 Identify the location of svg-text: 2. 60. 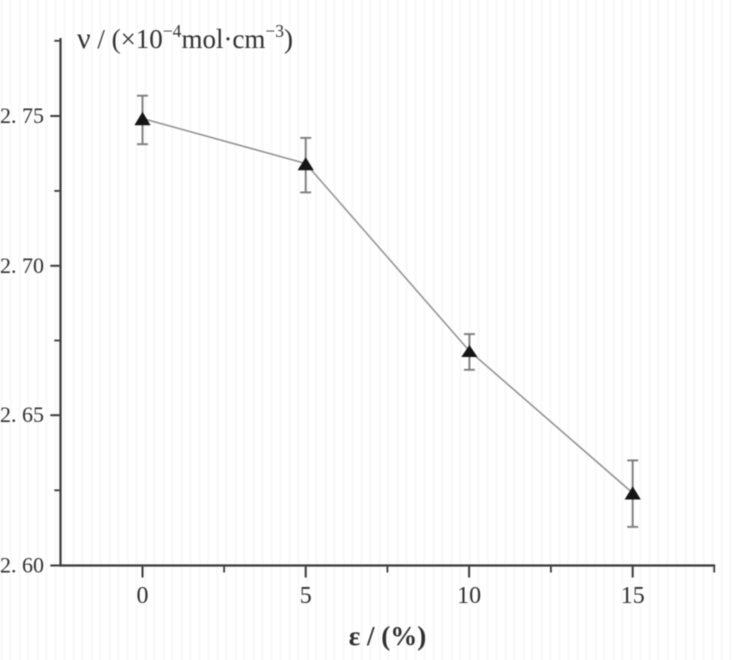
(22, 565).